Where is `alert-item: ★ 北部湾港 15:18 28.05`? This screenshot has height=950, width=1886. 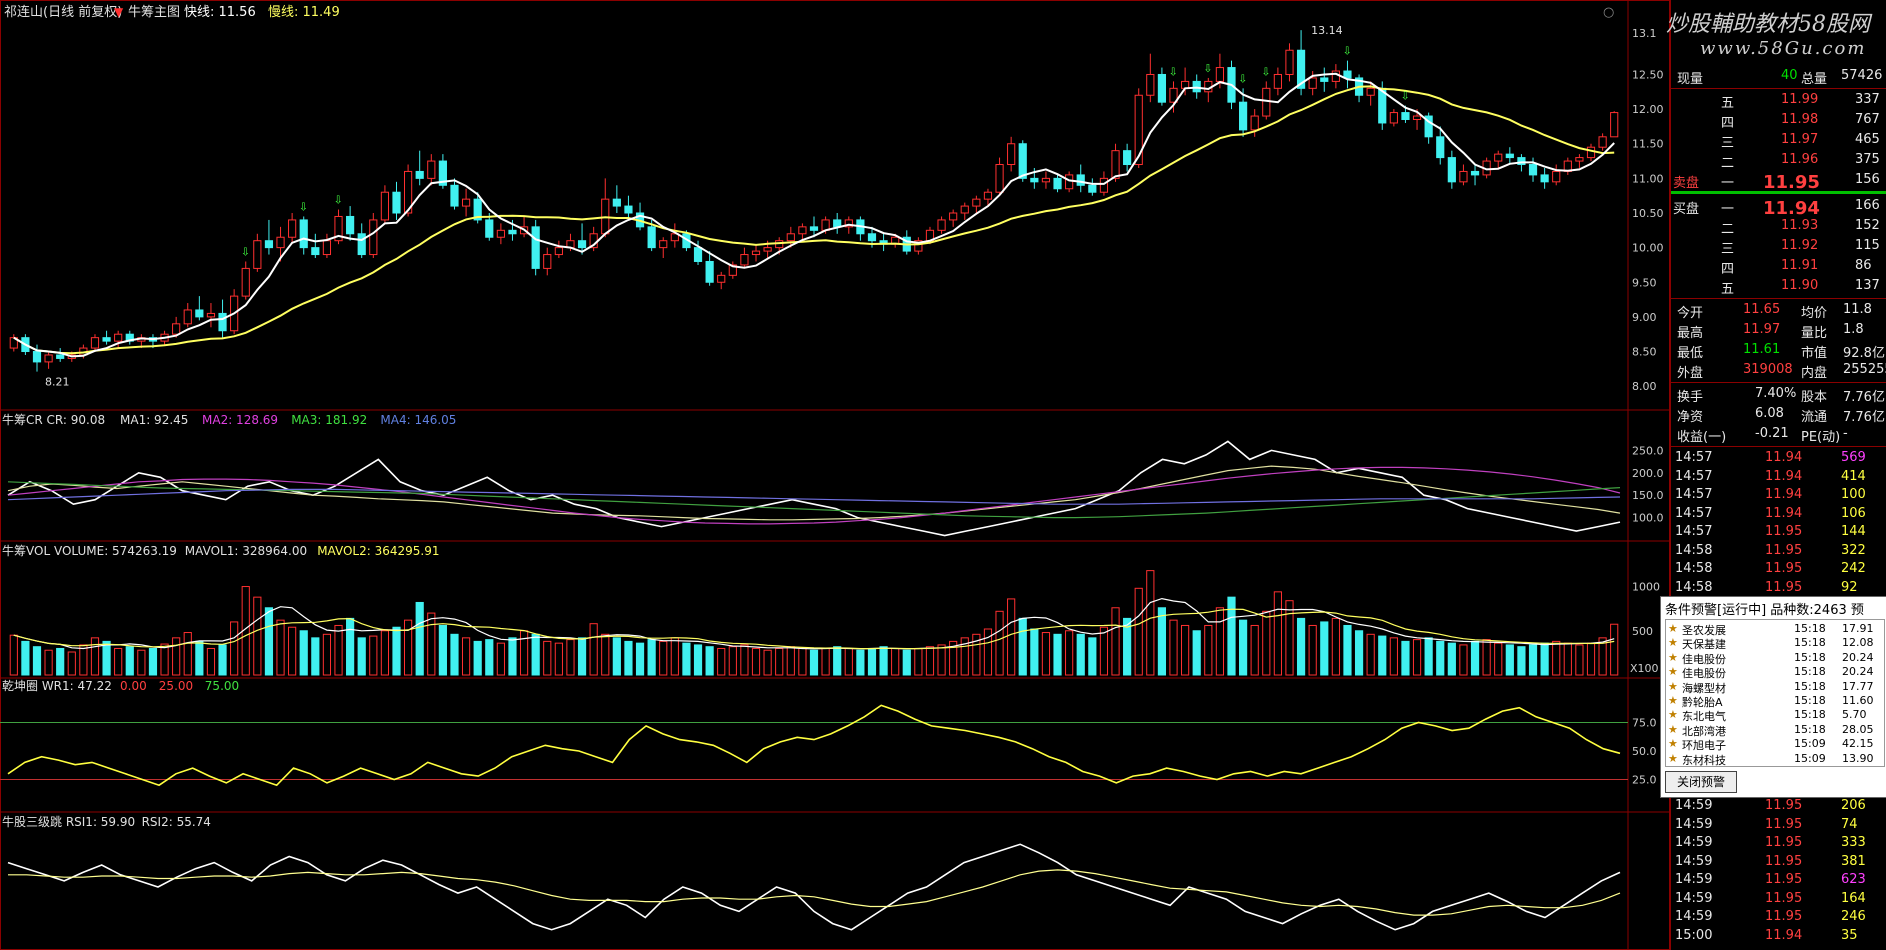
alert-item: ★ 北部湾港 15:18 28.05 is located at coordinates (1775, 730).